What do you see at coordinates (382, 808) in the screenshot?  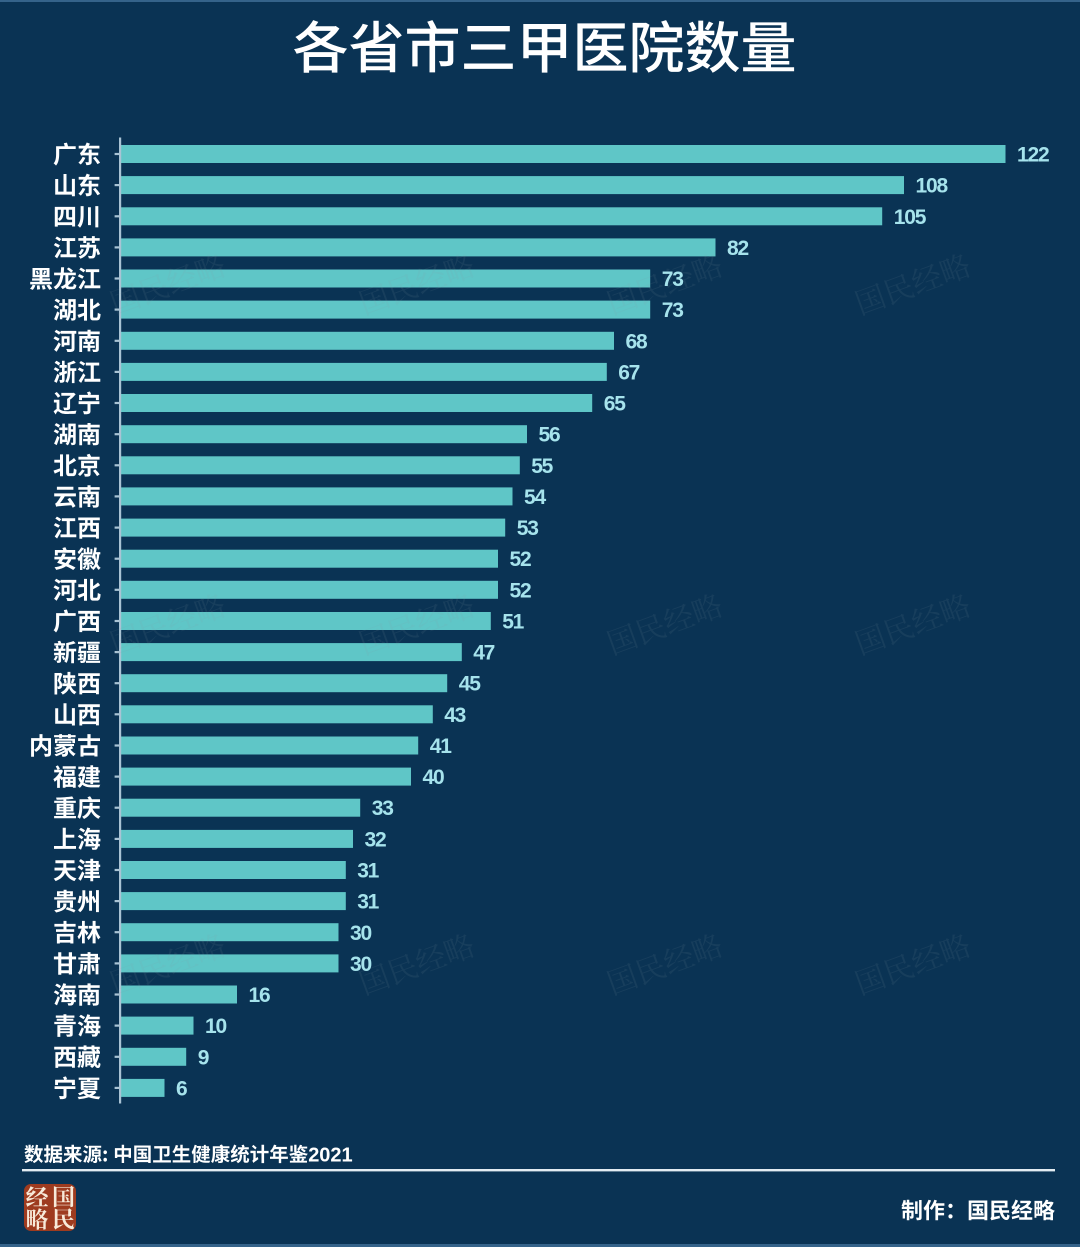 I see `svg-text: 33` at bounding box center [382, 808].